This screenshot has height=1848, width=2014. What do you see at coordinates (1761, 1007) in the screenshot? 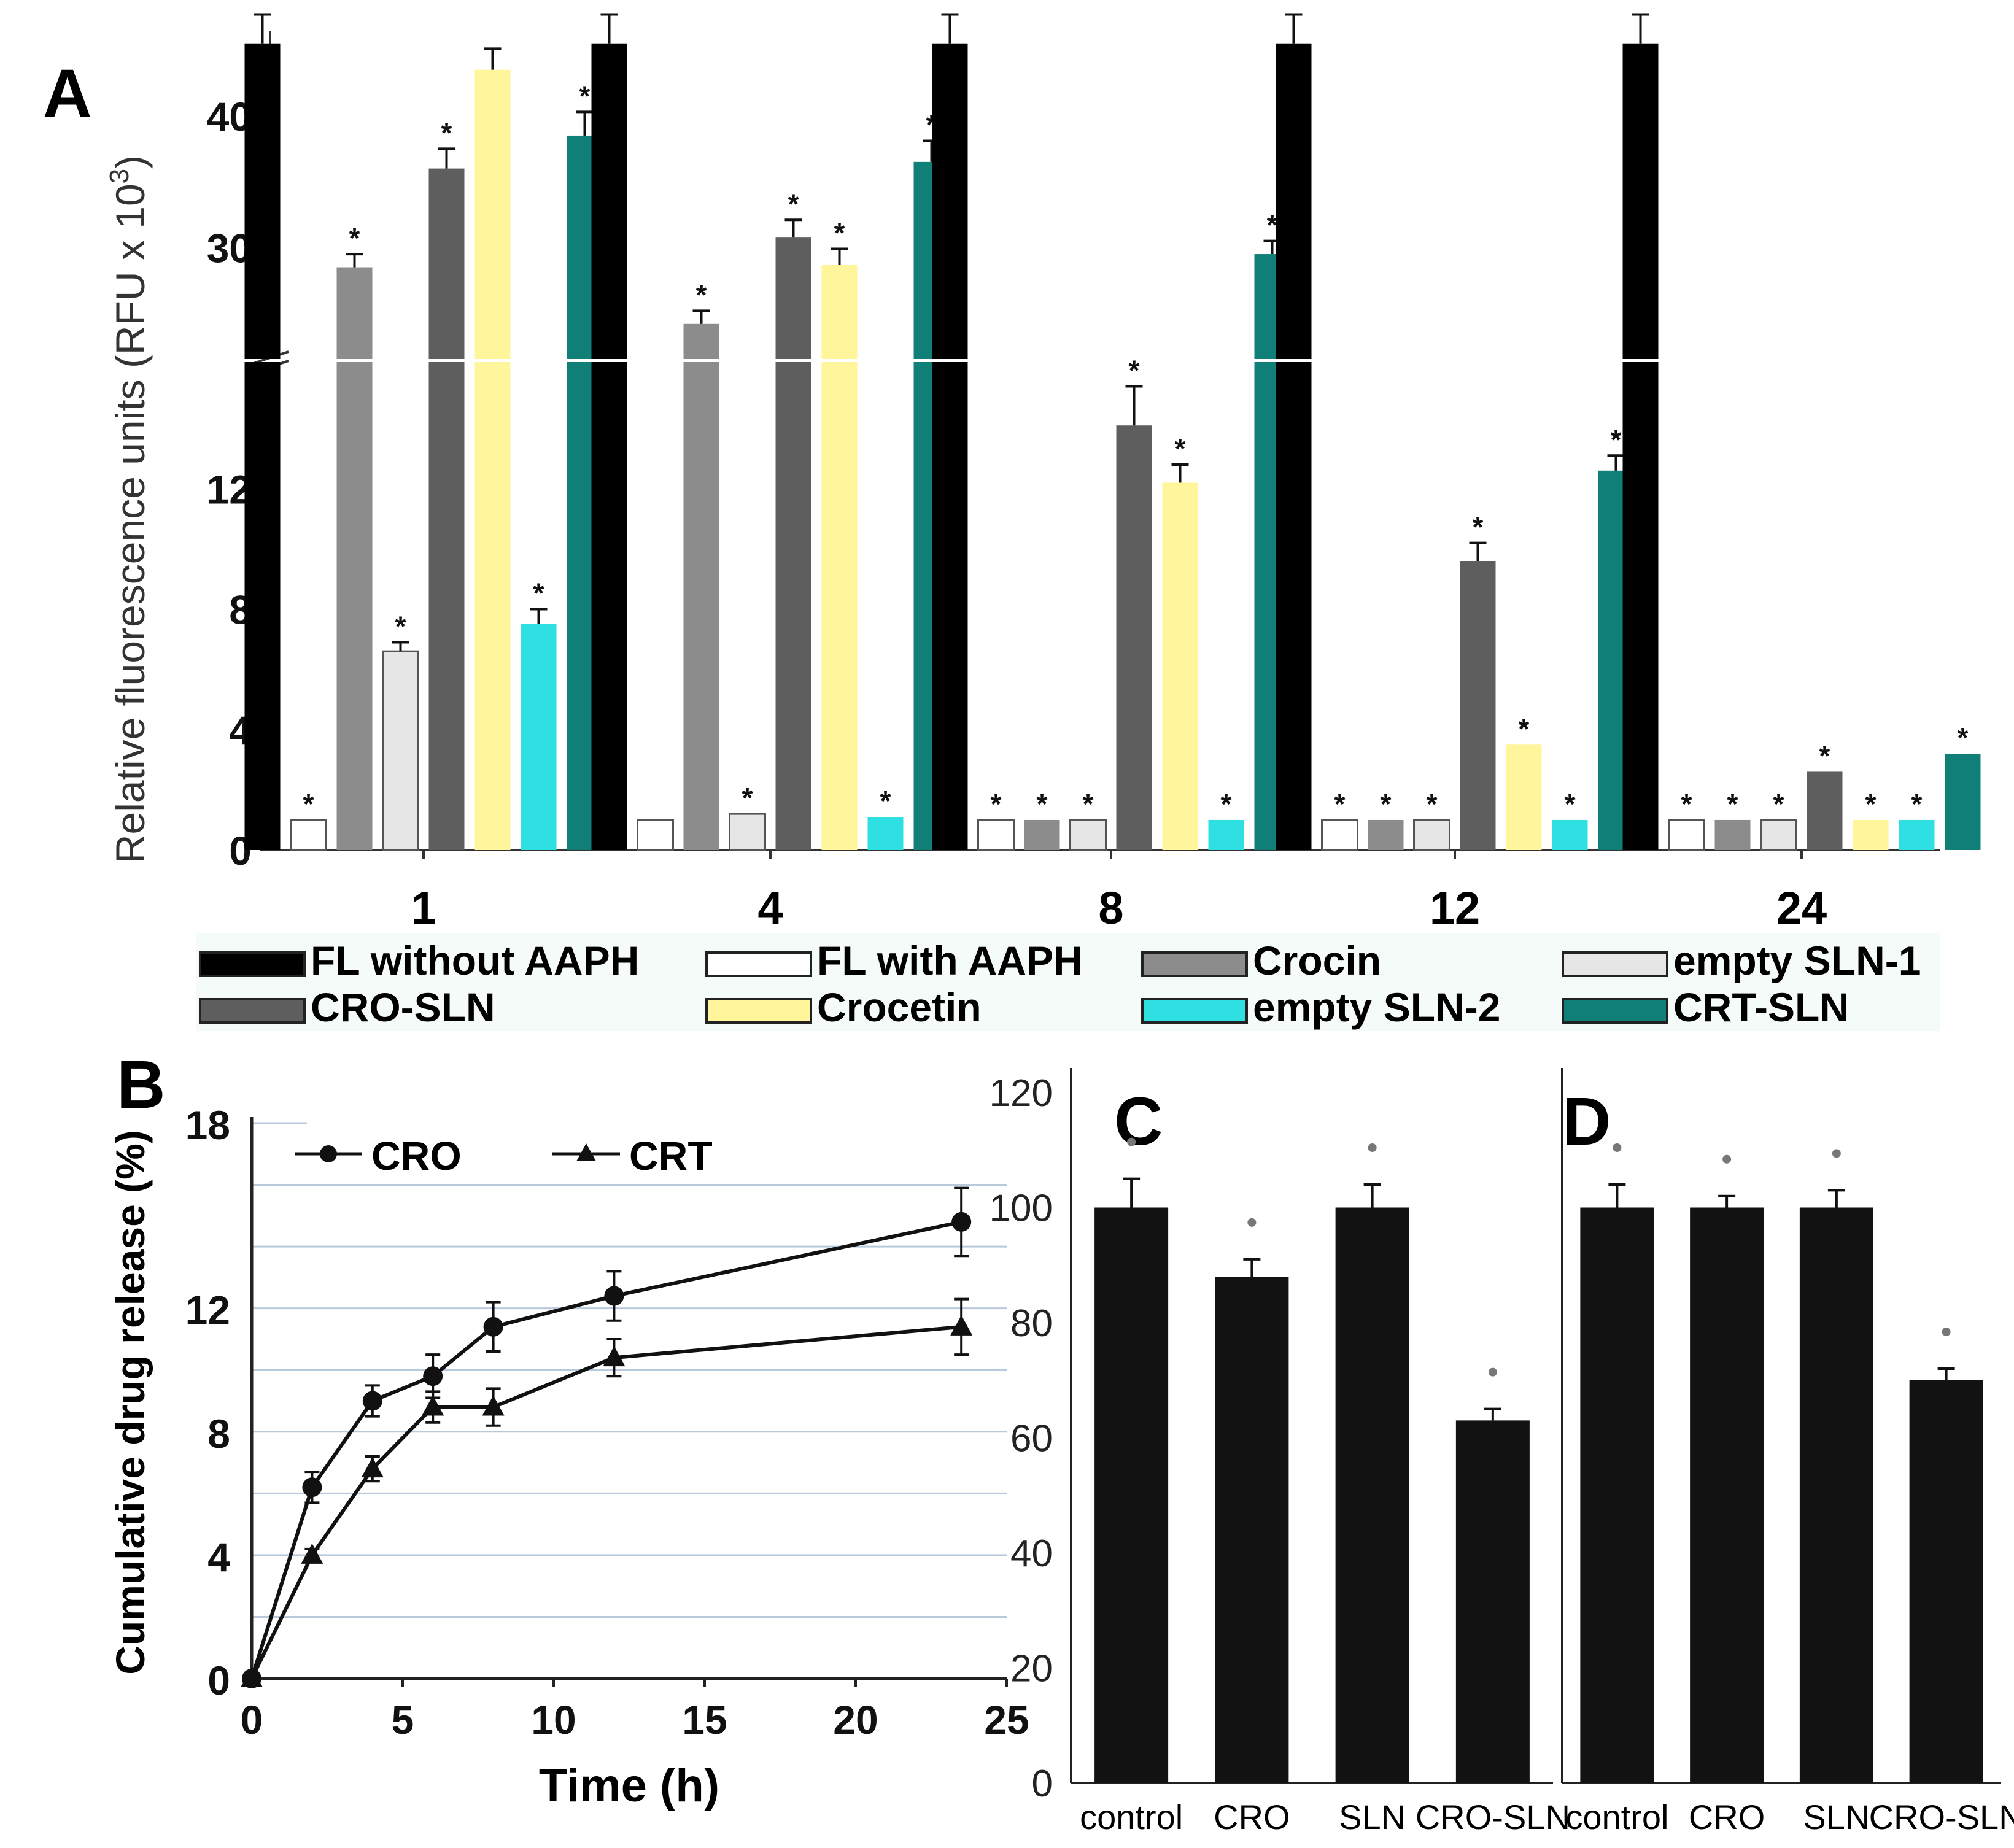
I see `legend-label-crt-sln: CRT-SLN` at bounding box center [1761, 1007].